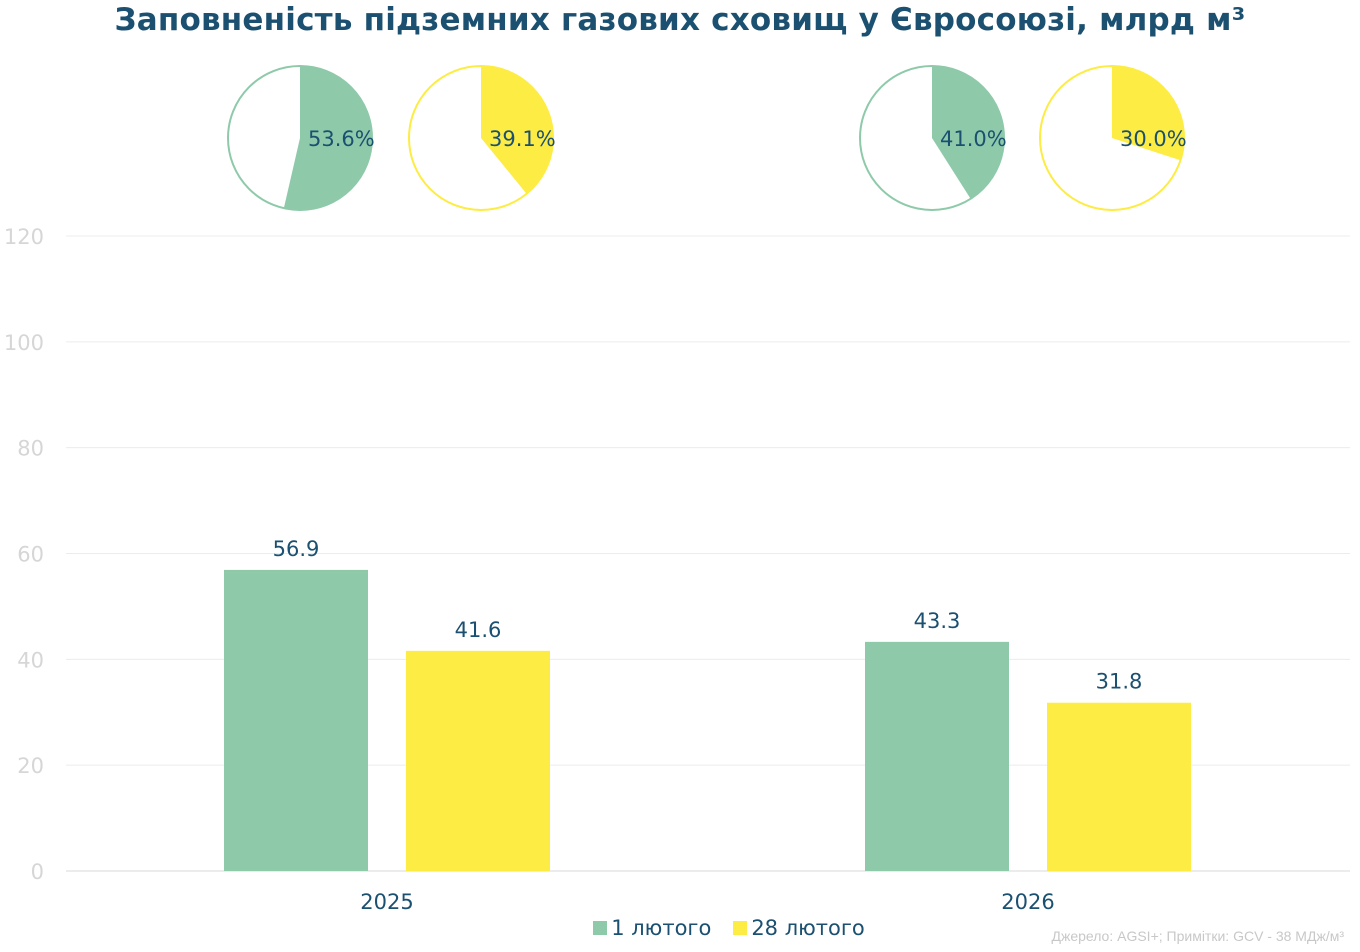 The width and height of the screenshot is (1360, 952). What do you see at coordinates (661, 928) in the screenshot?
I see `legend-label-series-1: 1 лютого` at bounding box center [661, 928].